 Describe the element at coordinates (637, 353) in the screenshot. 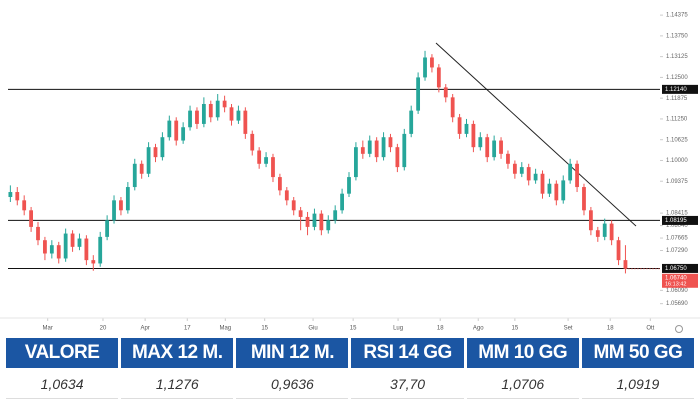

I see `header-cell: MM 50 GG` at that location.